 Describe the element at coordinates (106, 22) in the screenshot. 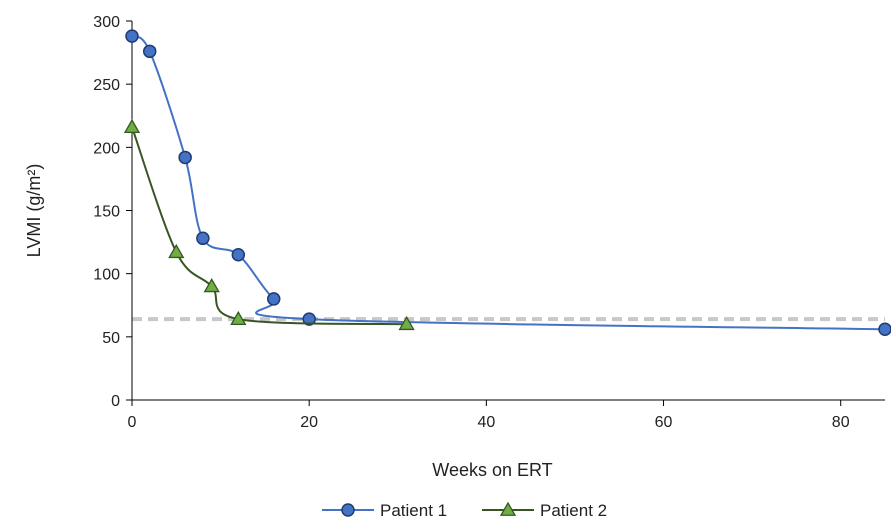

I see `y-tick-label: 300` at that location.